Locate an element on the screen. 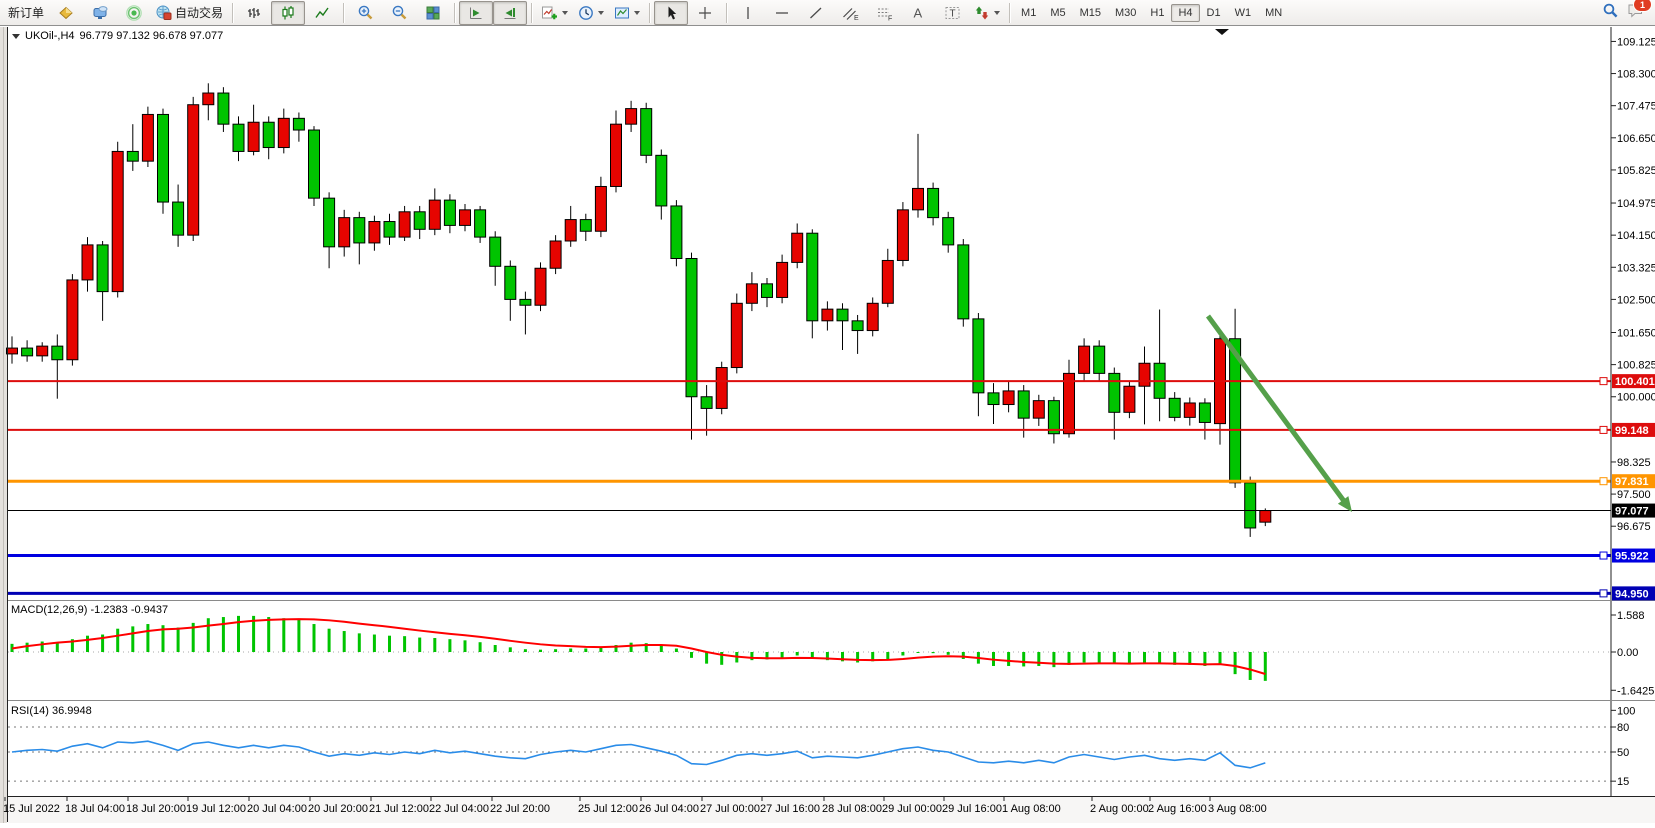 This screenshot has height=828, width=1655. arrows-dropdown-caret is located at coordinates (997, 12).